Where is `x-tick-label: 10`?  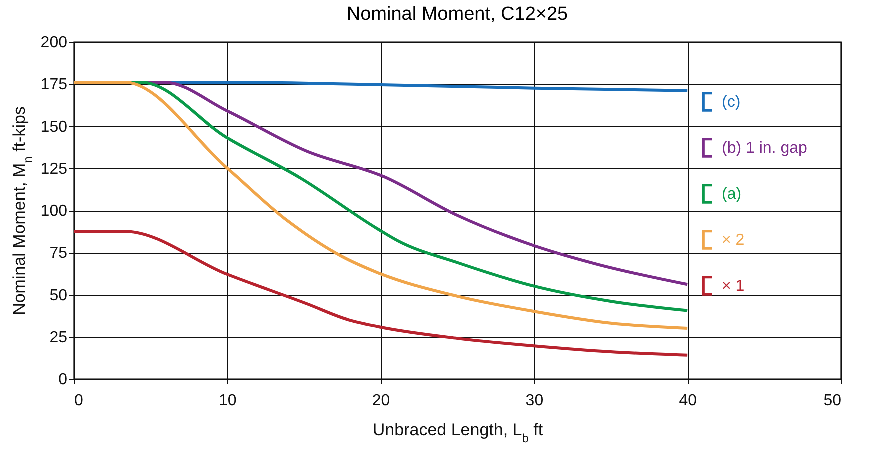
x-tick-label: 10 is located at coordinates (228, 401).